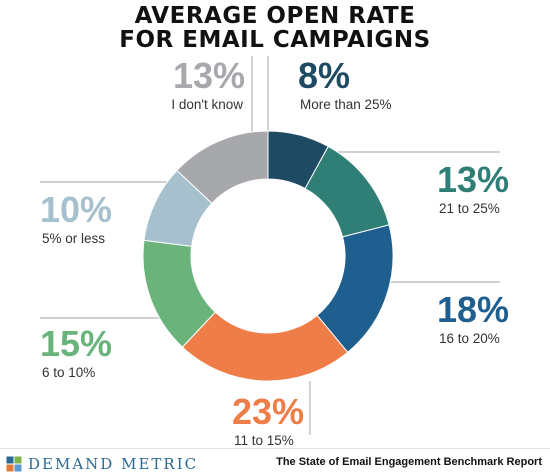 Image resolution: width=550 pixels, height=476 pixels. What do you see at coordinates (469, 208) in the screenshot?
I see `slice-category-label-1: 21 to 25%` at bounding box center [469, 208].